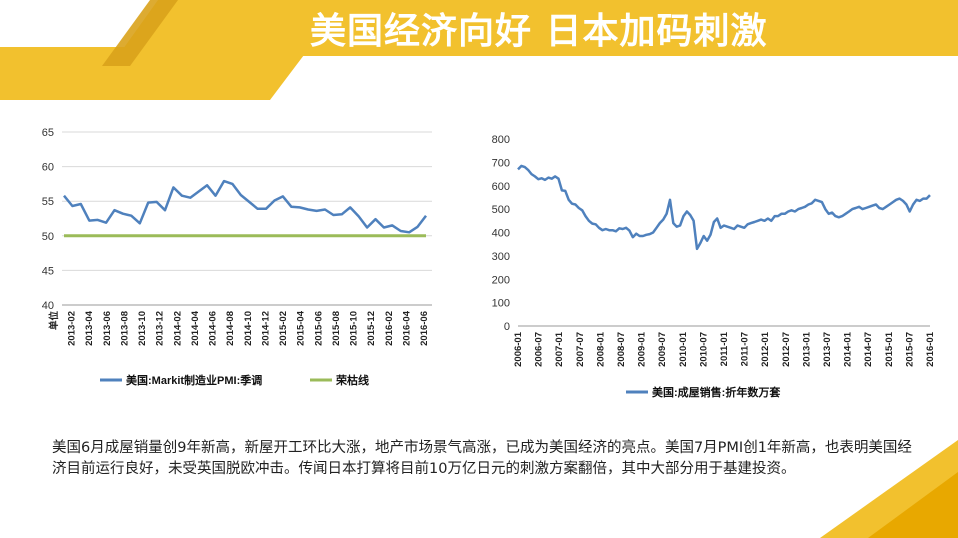 Image resolution: width=958 pixels, height=538 pixels. I want to click on x-tick-label: 2013-06, so click(107, 328).